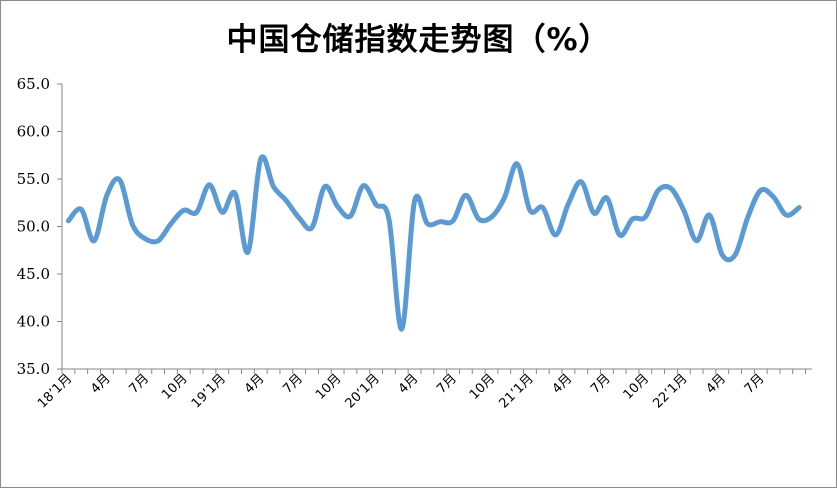  What do you see at coordinates (33, 274) in the screenshot?
I see `y-tick-label: 45.0` at bounding box center [33, 274].